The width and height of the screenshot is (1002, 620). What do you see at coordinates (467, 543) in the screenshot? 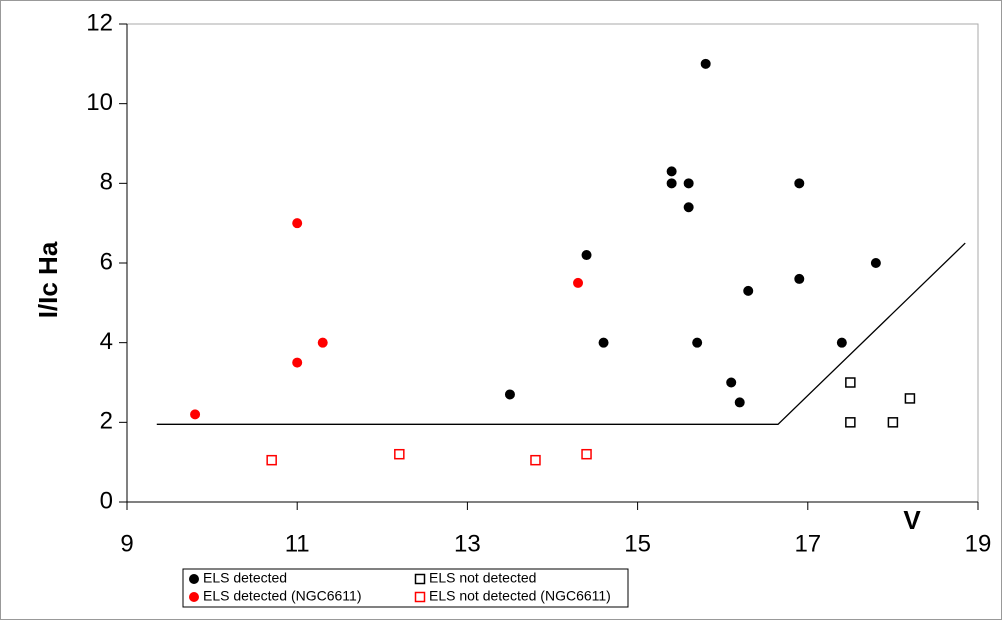
I see `x-tick-label: 13` at bounding box center [467, 543].